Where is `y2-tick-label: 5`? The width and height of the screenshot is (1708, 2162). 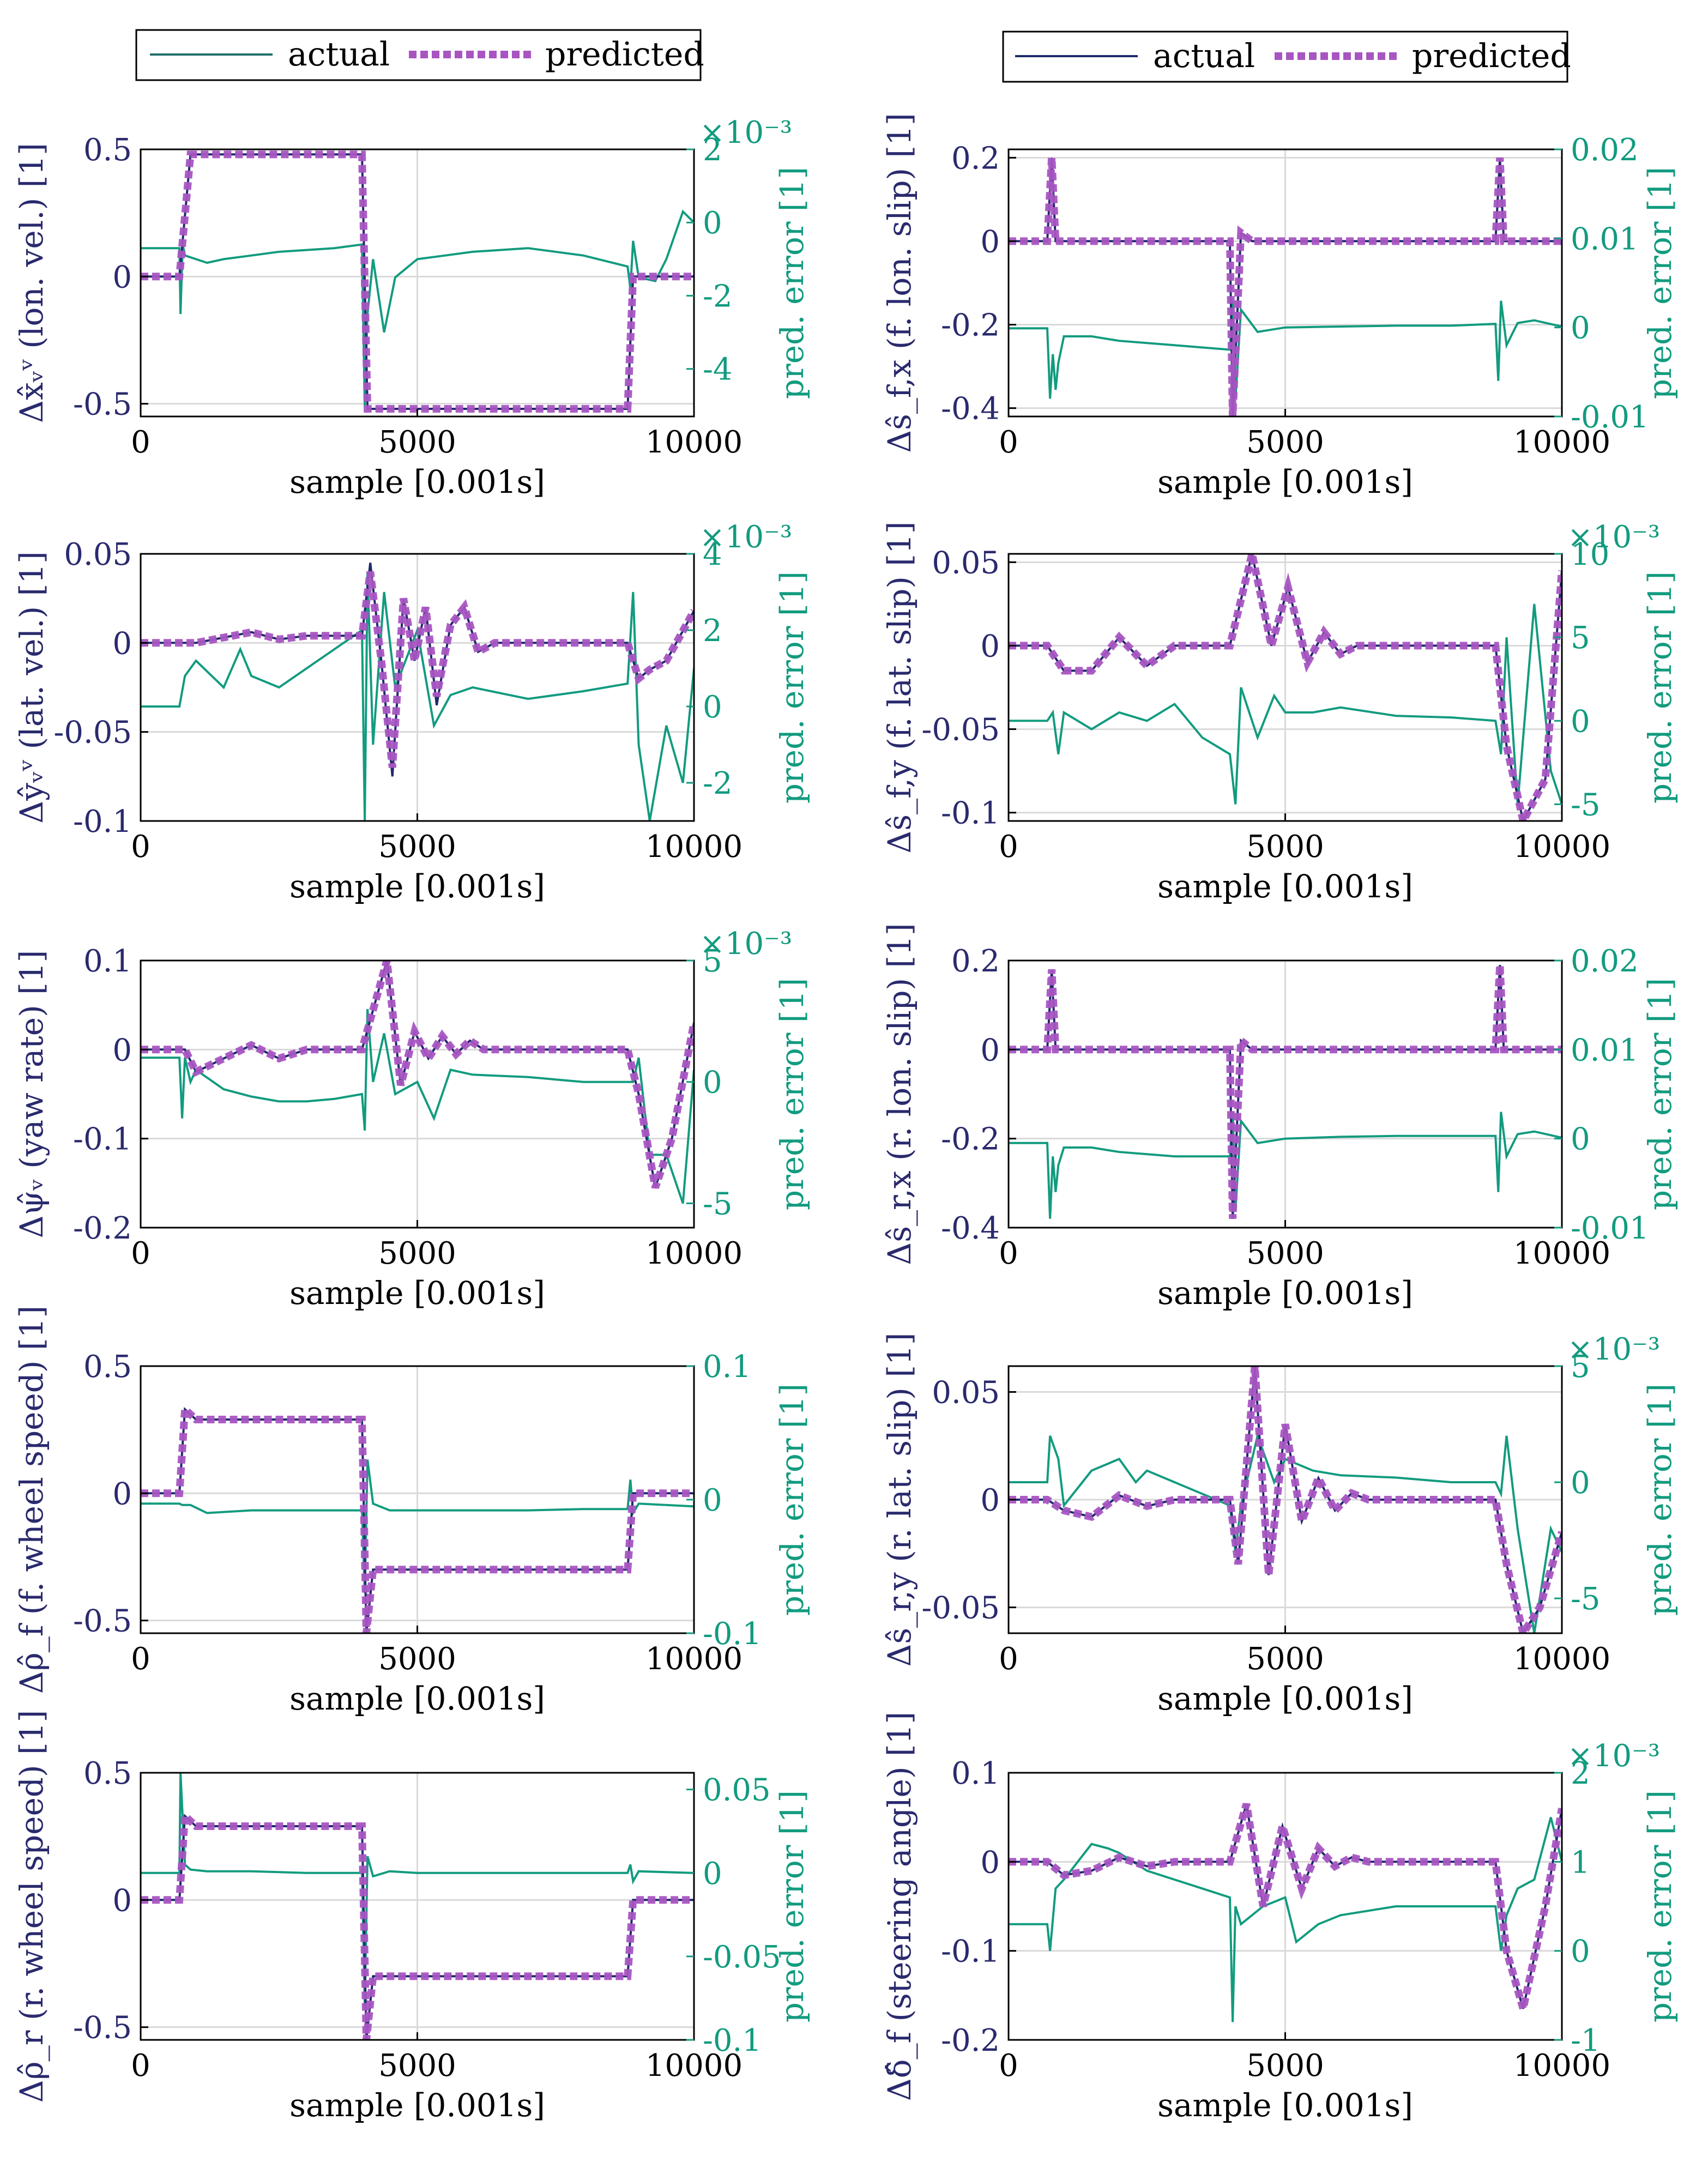
y2-tick-label: 5 is located at coordinates (1580, 1367).